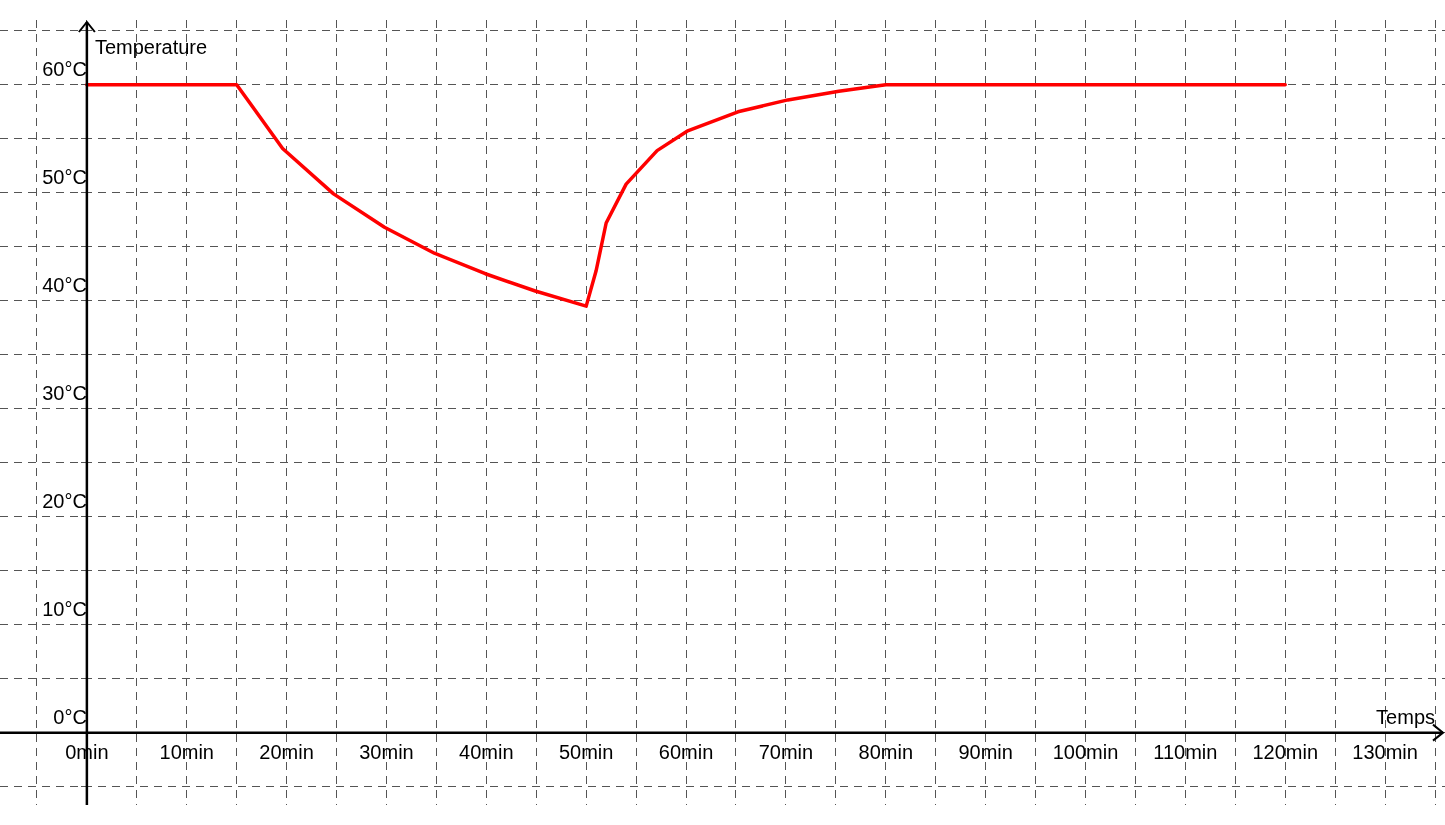  I want to click on x-tick-label: 90min, so click(985, 752).